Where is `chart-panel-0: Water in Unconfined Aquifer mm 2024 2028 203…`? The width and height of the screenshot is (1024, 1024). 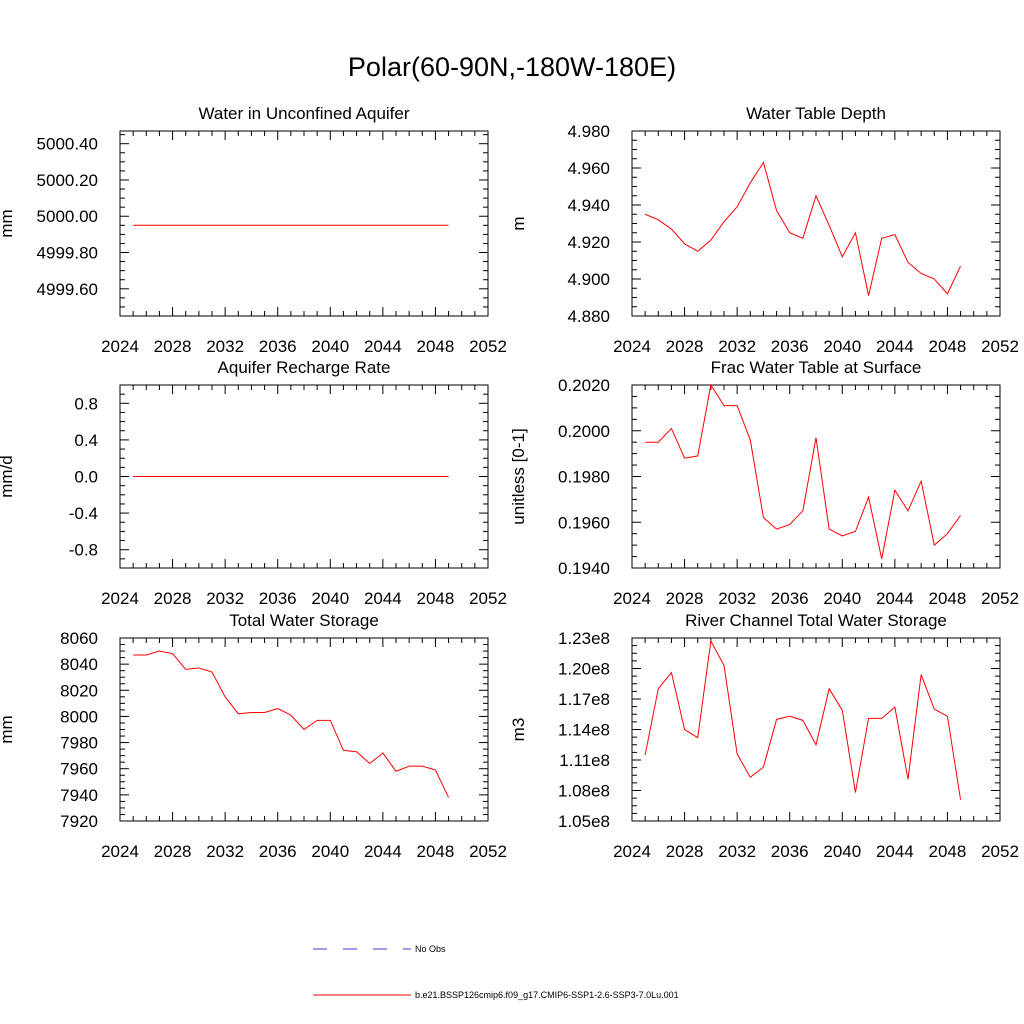 chart-panel-0: Water in Unconfined Aquifer mm 2024 2028 203… is located at coordinates (253, 230).